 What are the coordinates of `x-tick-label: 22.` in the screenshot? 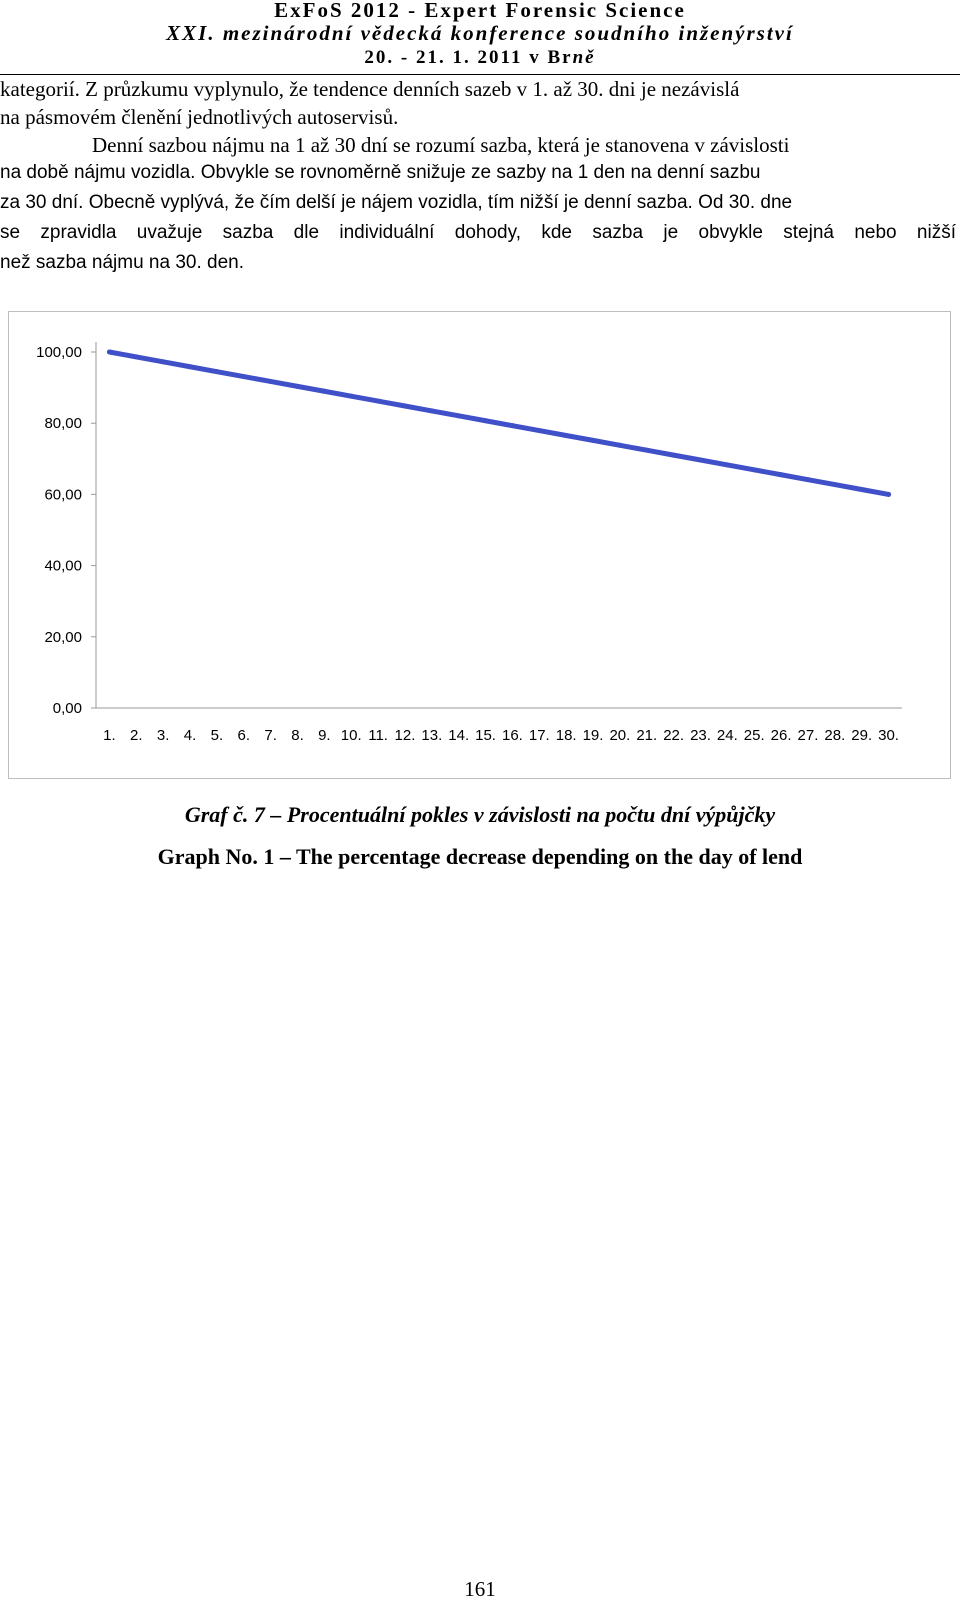 It's located at (673, 735).